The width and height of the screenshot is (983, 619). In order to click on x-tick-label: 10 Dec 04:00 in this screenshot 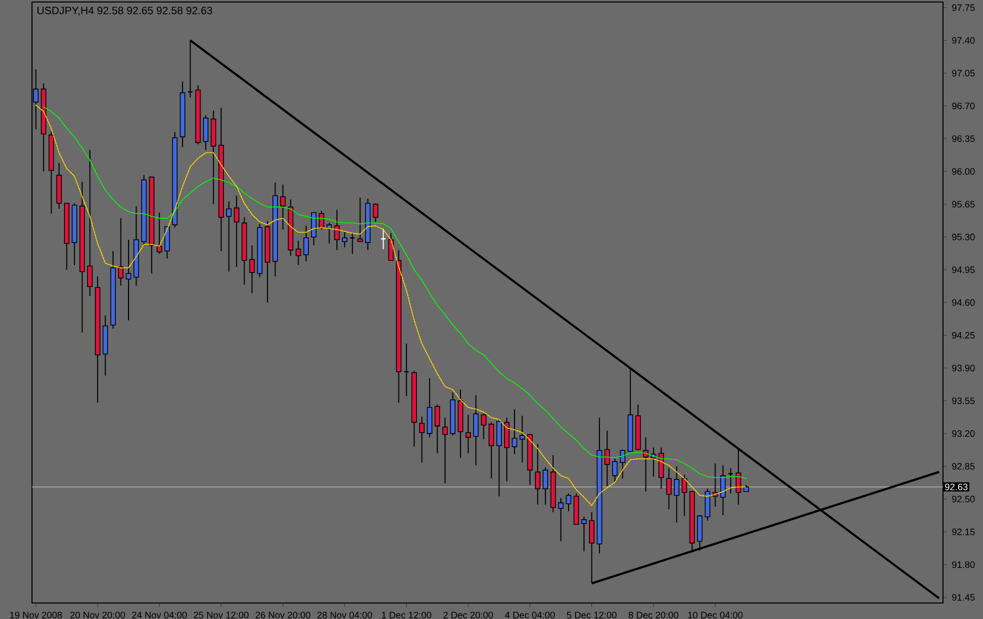, I will do `click(715, 615)`.